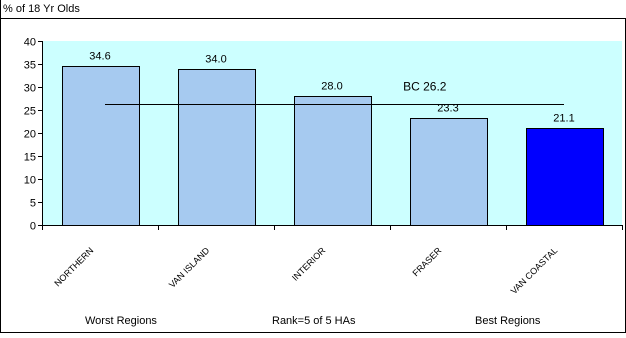  I want to click on bar-northern, so click(101, 146).